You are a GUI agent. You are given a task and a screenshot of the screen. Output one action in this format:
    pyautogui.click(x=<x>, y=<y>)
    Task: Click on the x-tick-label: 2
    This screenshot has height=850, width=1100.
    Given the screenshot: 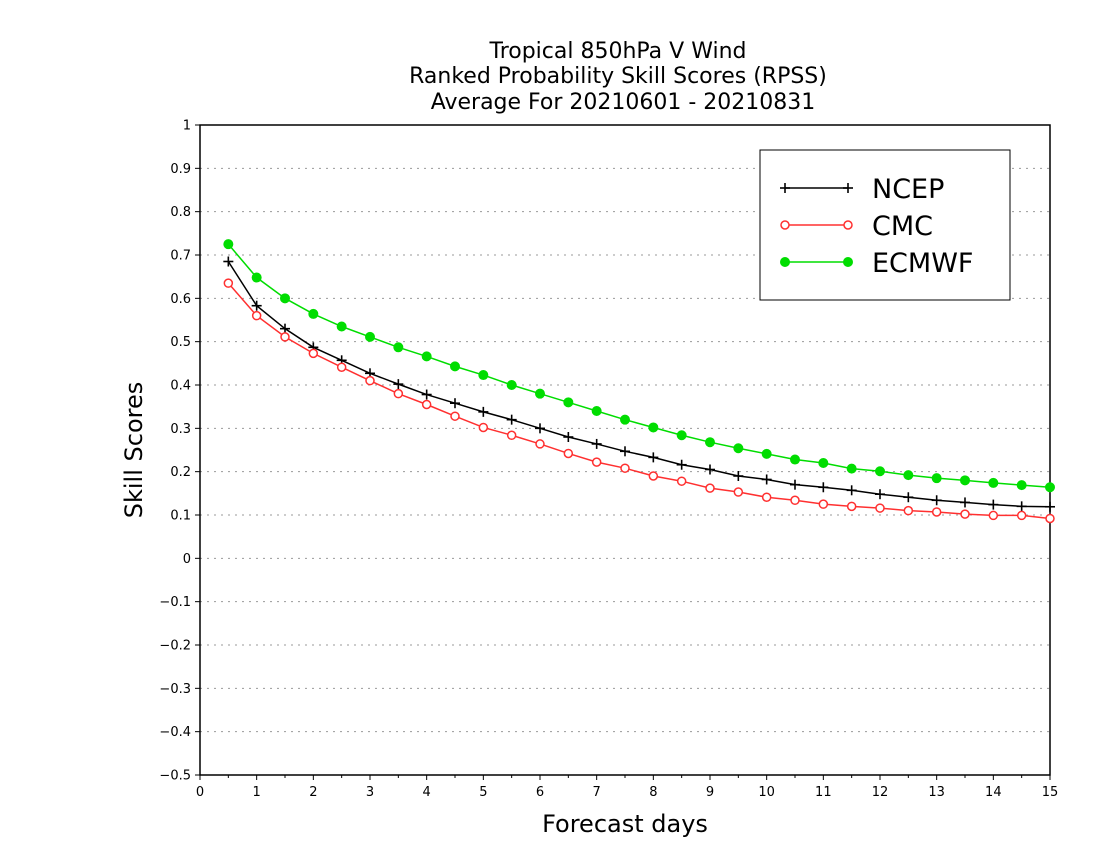 What is the action you would take?
    pyautogui.click(x=313, y=792)
    